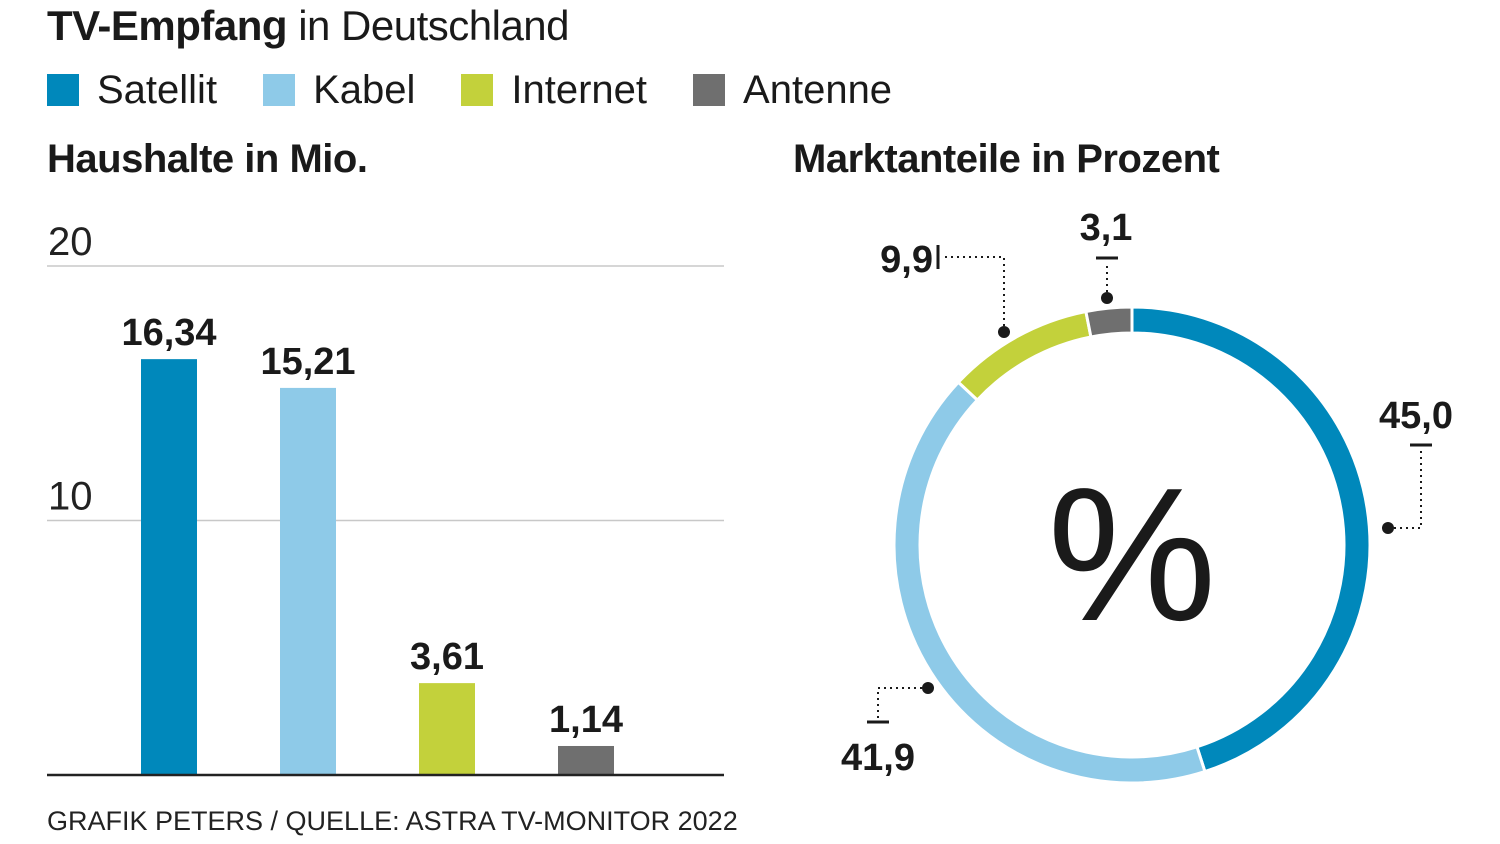 This screenshot has width=1500, height=844. What do you see at coordinates (207, 159) in the screenshot?
I see `bar-chart-title: Haushalte in Mio.` at bounding box center [207, 159].